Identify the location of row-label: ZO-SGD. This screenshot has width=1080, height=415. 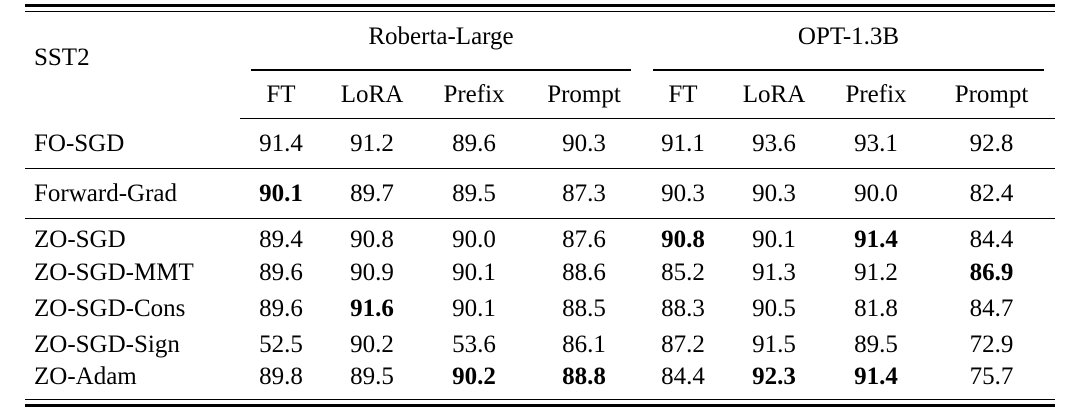
(80, 240).